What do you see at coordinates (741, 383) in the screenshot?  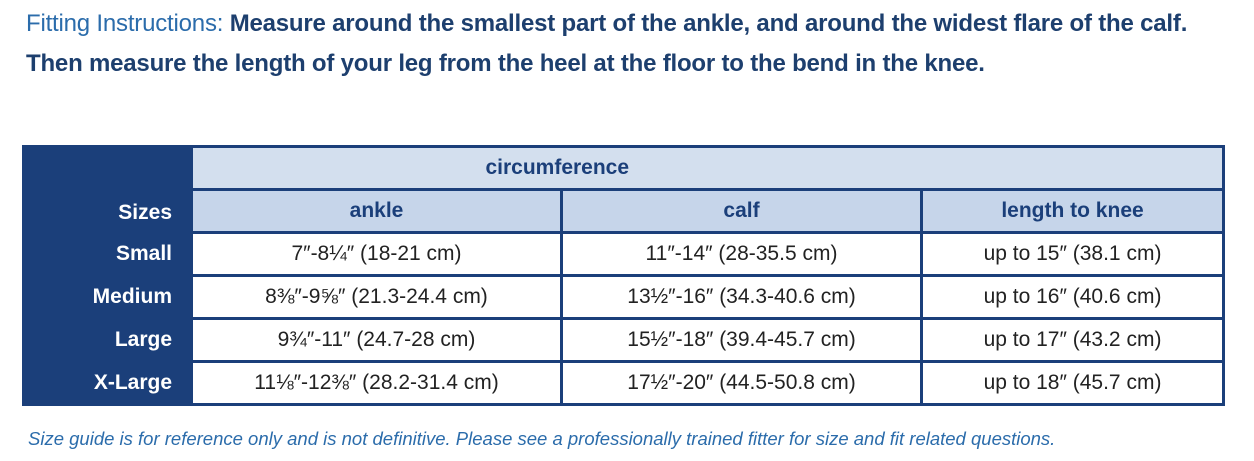 I see `measure-cell: 17½″-20″ (44.5-50.8 cm)` at bounding box center [741, 383].